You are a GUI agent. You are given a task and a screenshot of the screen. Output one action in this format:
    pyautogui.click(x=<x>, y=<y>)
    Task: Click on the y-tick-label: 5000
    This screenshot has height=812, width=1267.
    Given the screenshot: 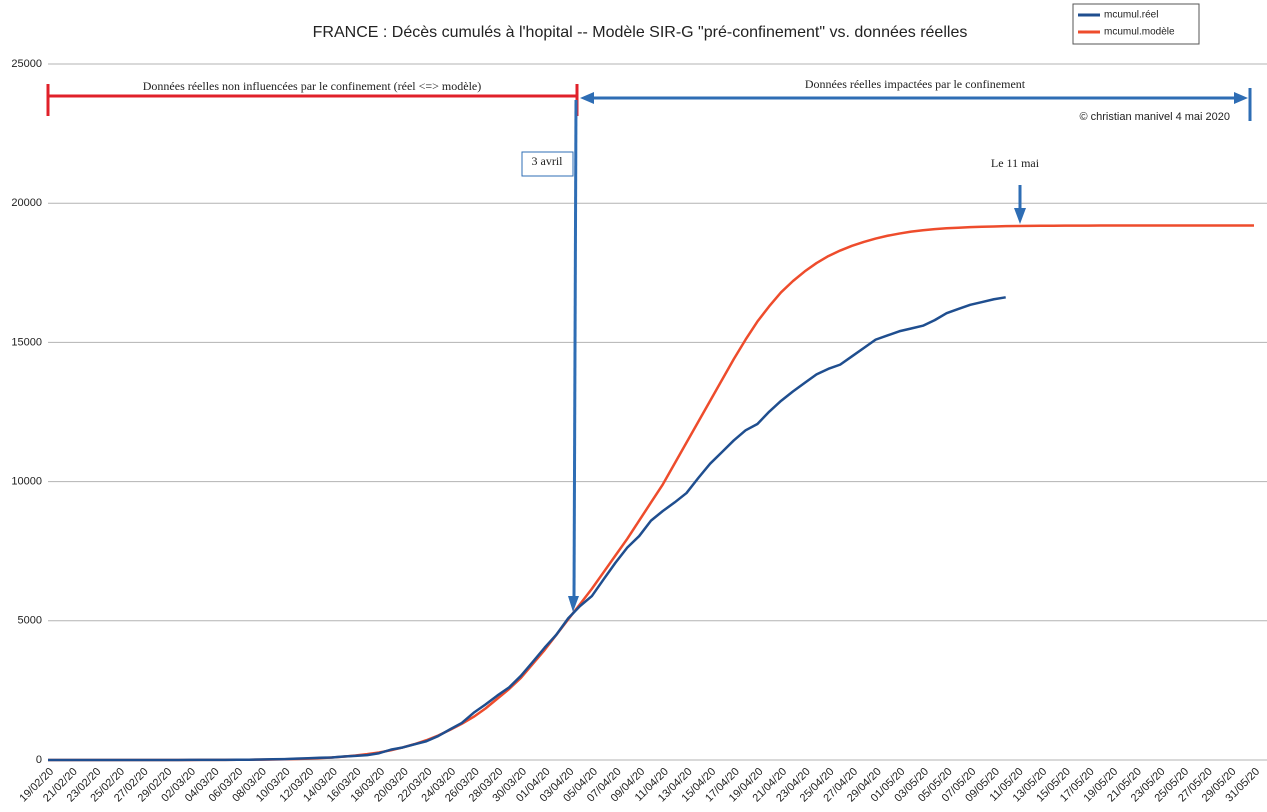 What is the action you would take?
    pyautogui.click(x=30, y=621)
    